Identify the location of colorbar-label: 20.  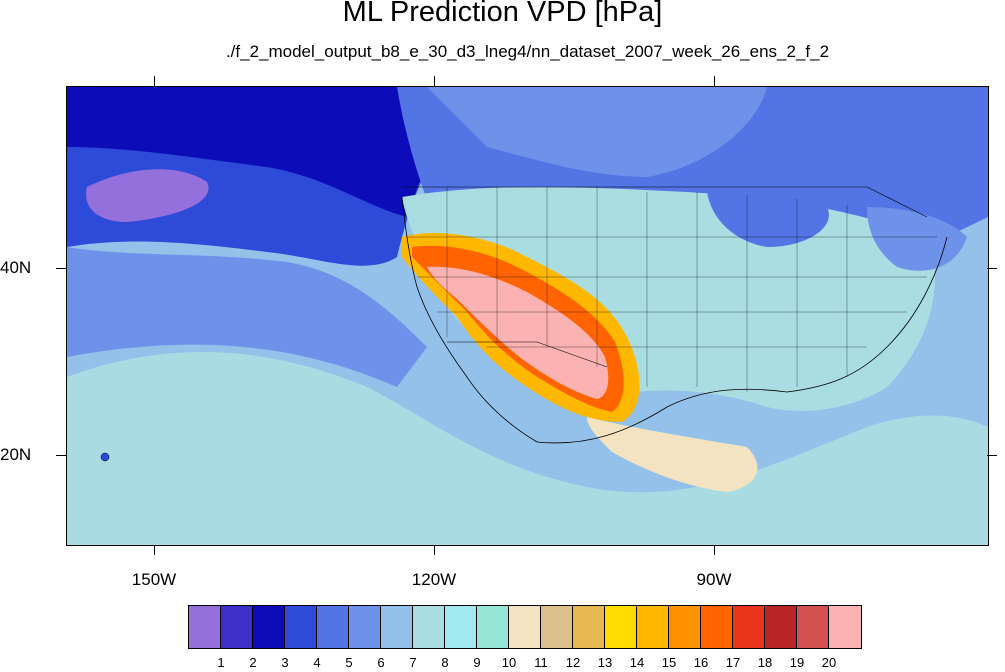
(829, 662).